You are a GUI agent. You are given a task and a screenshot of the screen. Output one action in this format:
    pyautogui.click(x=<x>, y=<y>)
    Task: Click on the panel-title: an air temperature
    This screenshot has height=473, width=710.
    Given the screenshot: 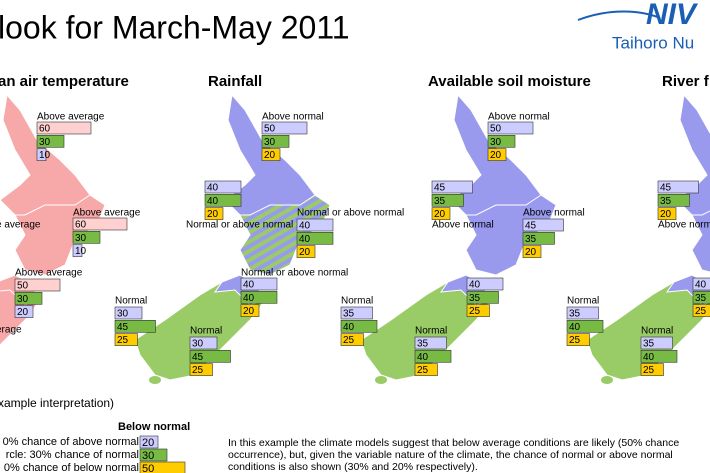 What is the action you would take?
    pyautogui.click(x=64, y=81)
    